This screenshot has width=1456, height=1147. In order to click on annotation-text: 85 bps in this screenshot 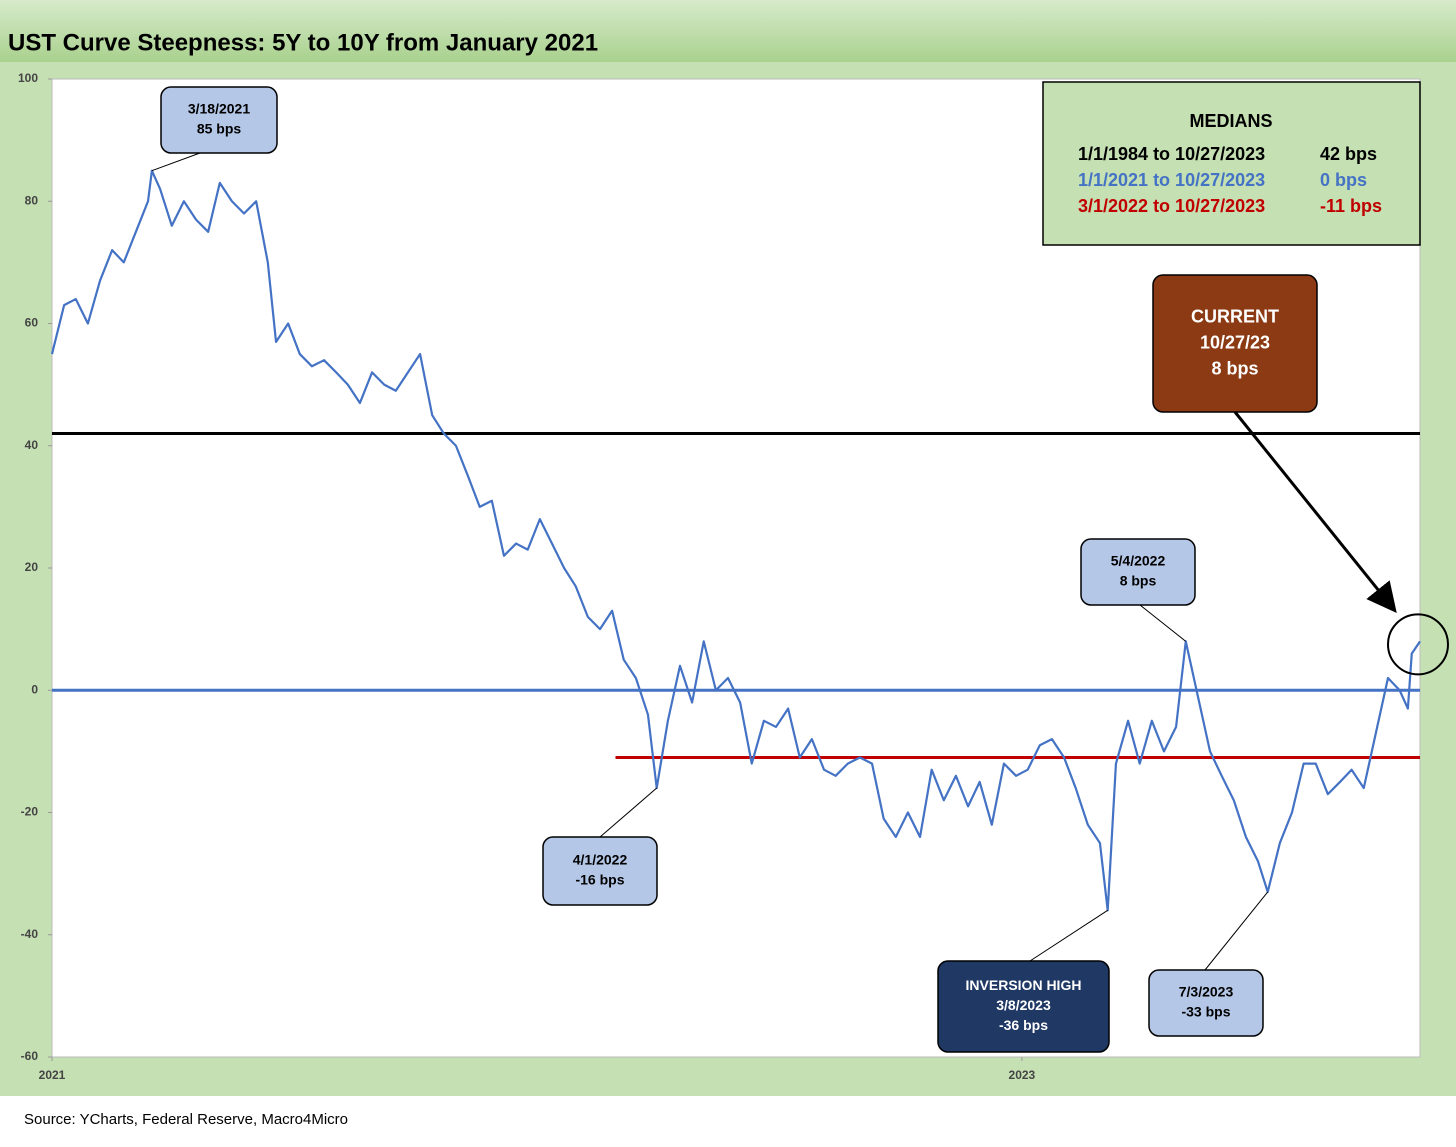, I will do `click(219, 129)`.